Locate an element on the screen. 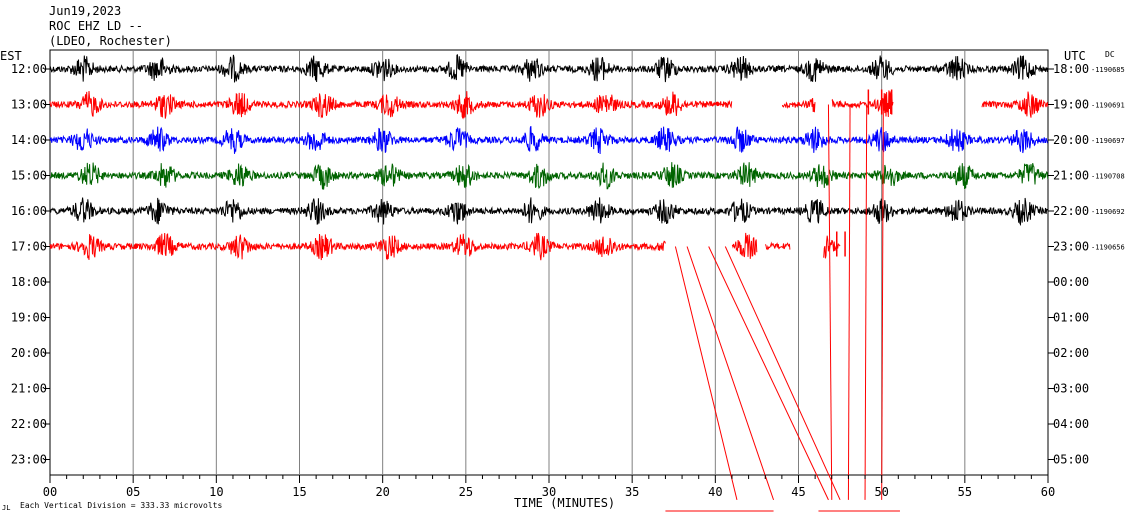 Image resolution: width=1130 pixels, height=519 pixels. utc-hour-label: 02:00 is located at coordinates (1071, 353).